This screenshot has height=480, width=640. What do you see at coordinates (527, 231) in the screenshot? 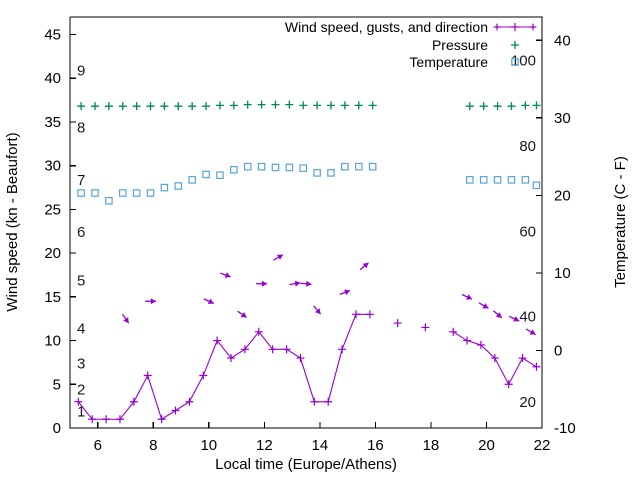
I see `fahrenheit-label-60: 60` at bounding box center [527, 231].